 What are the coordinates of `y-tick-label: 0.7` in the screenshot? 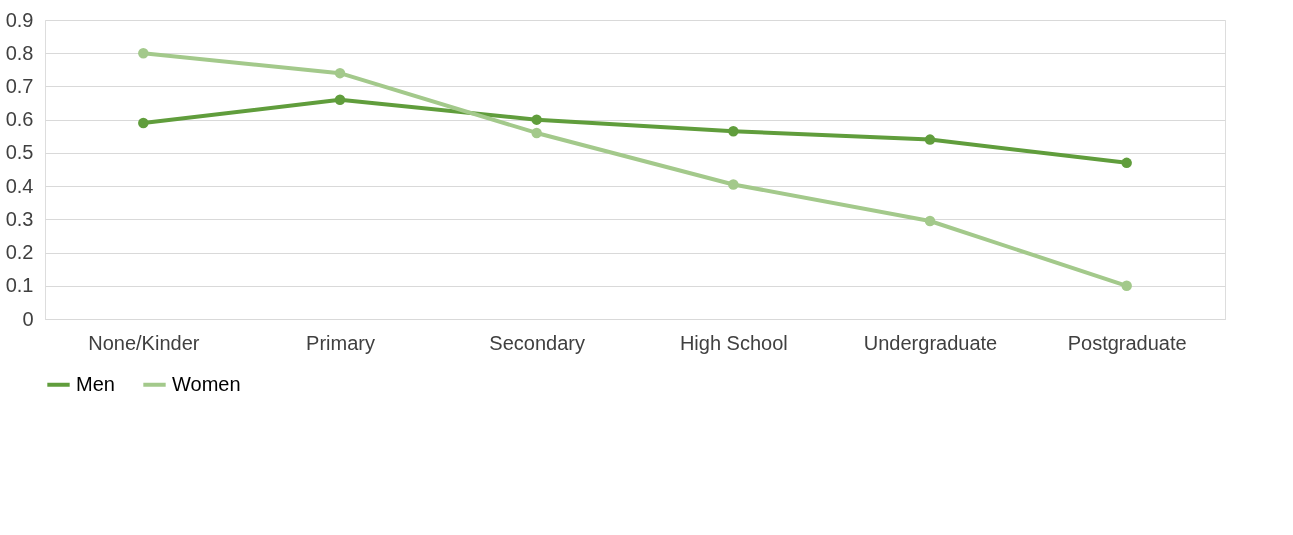 It's located at (19, 85).